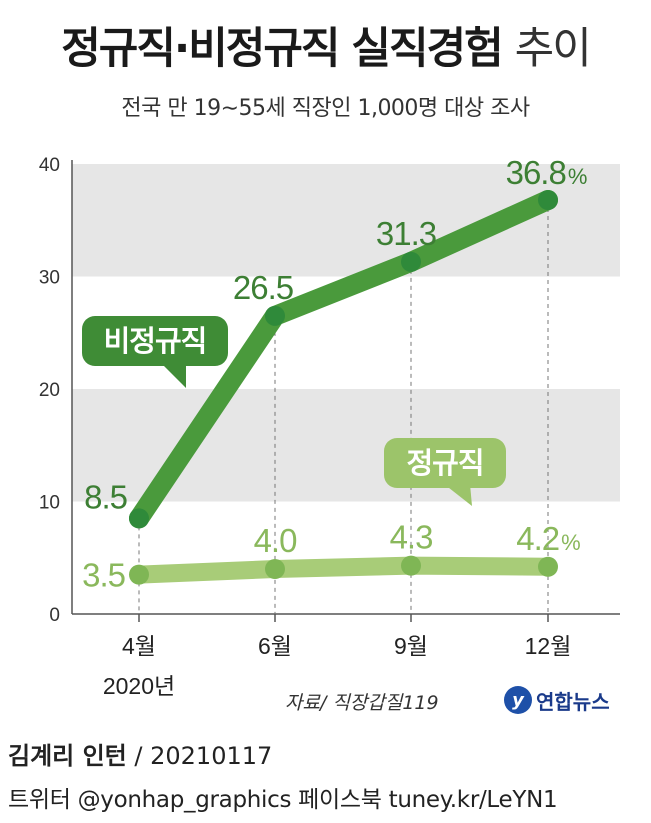 Image resolution: width=651 pixels, height=823 pixels. What do you see at coordinates (275, 646) in the screenshot?
I see `x-tick-label: 6월` at bounding box center [275, 646].